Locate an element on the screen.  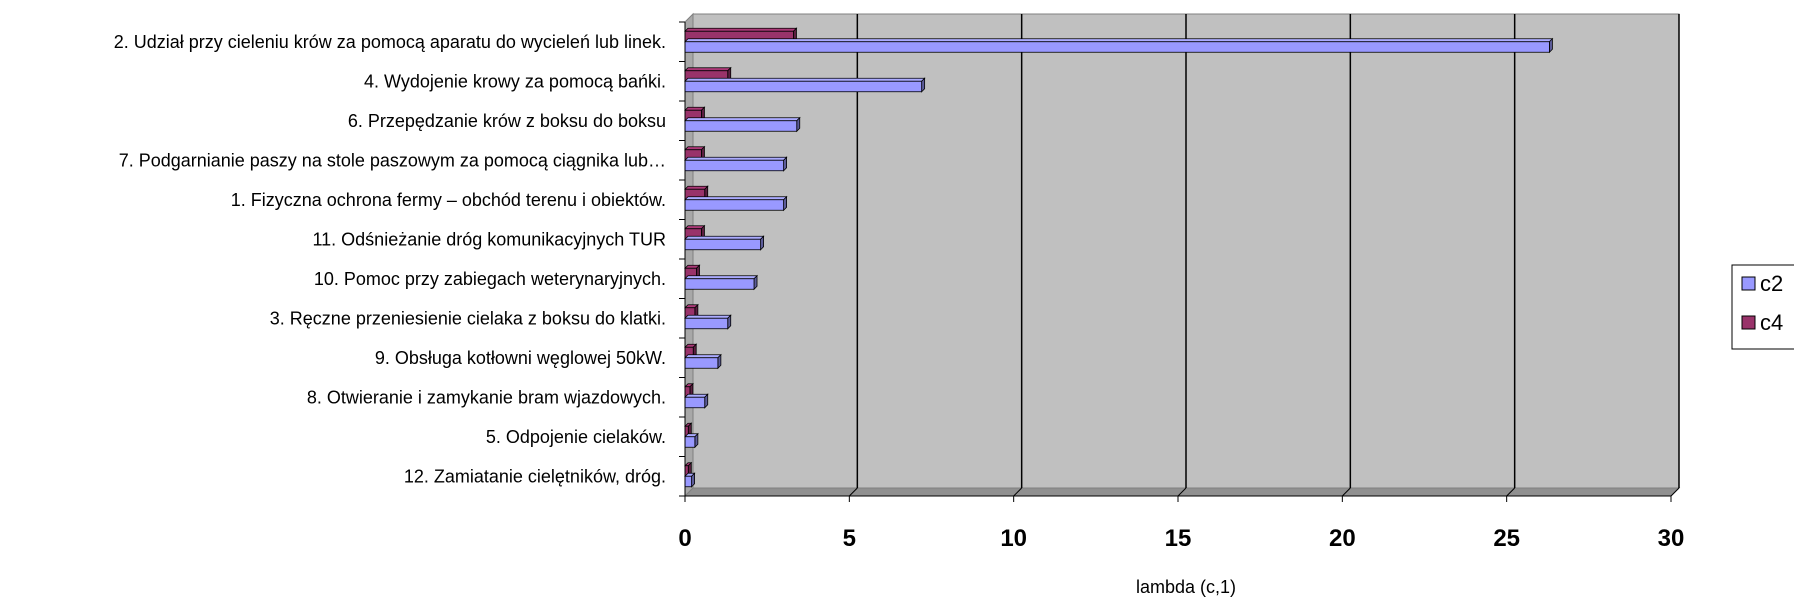
legend-label: c4 is located at coordinates (1771, 322).